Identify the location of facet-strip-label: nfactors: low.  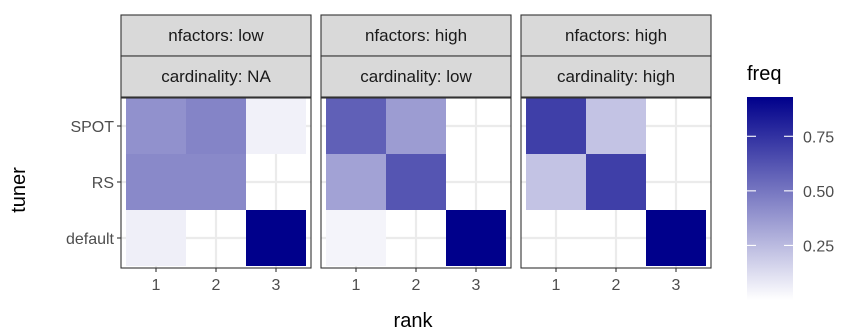
(216, 35).